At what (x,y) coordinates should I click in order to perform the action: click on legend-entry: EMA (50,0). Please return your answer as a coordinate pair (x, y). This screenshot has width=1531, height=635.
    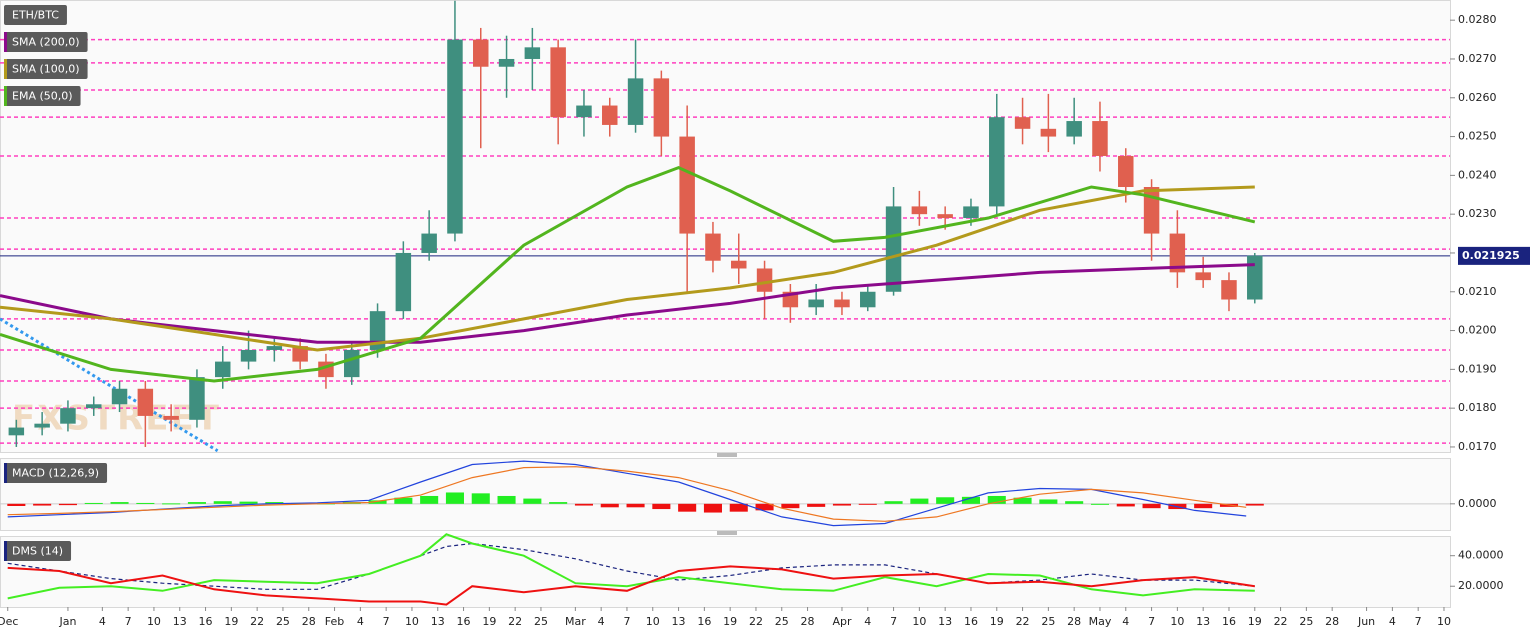
    Looking at the image, I should click on (42, 96).